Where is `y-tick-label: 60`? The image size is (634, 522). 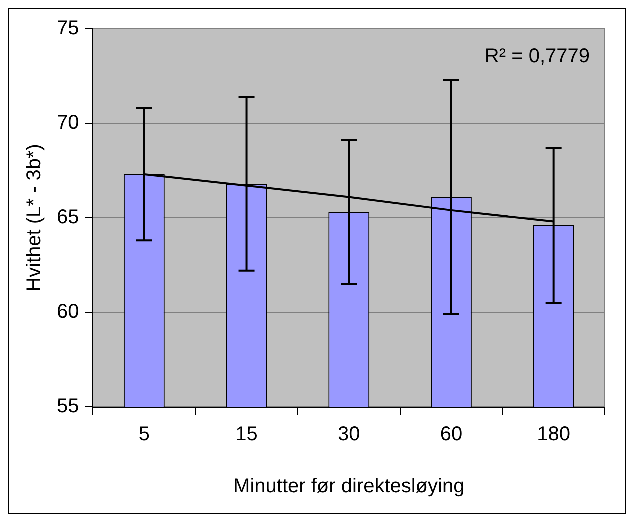
y-tick-label: 60 is located at coordinates (68, 312).